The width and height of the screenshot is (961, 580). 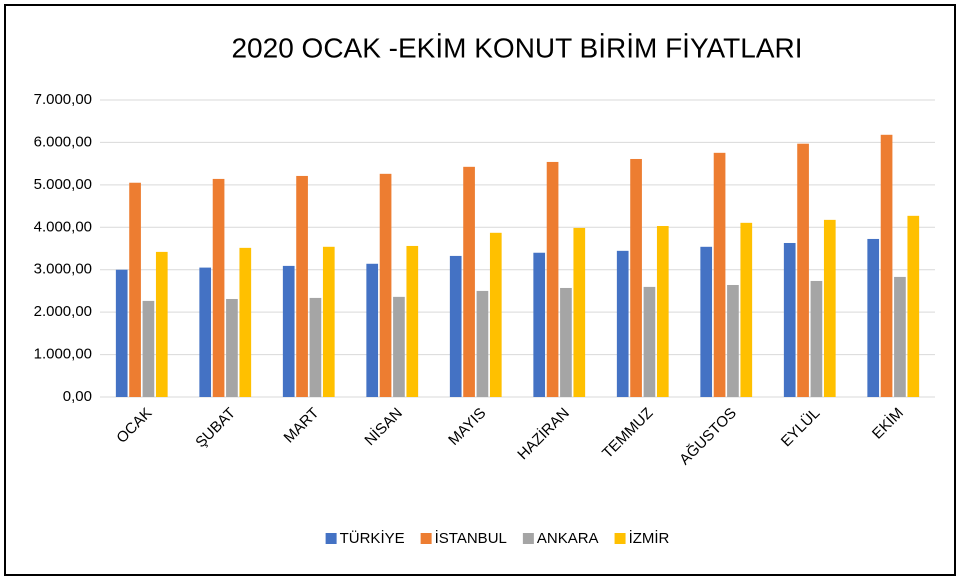 What do you see at coordinates (77, 396) in the screenshot?
I see `y-tick-label: 0,00` at bounding box center [77, 396].